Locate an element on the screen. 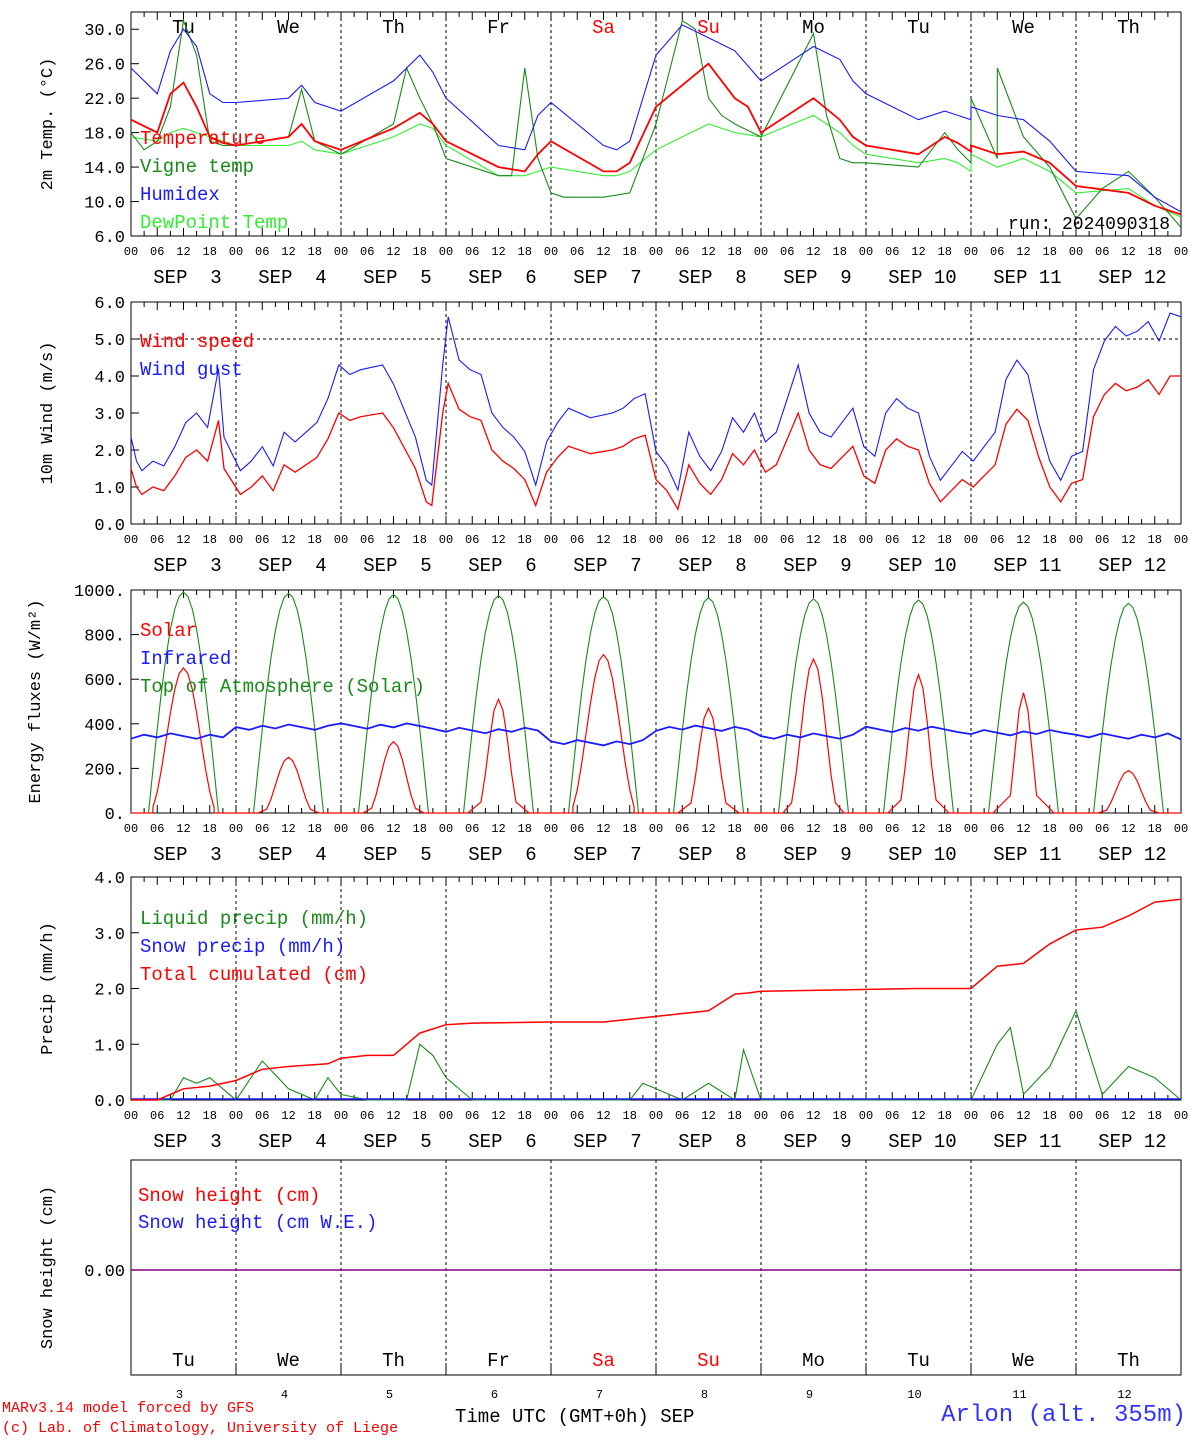 The image size is (1194, 1440). date-label: SEP 7 is located at coordinates (607, 278).